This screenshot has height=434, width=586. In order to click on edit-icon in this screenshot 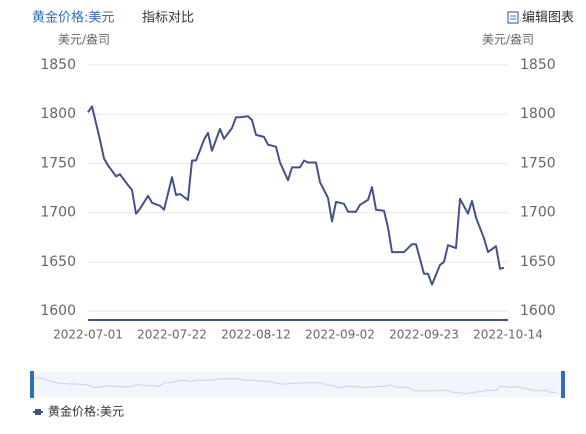, I will do `click(513, 17)`.